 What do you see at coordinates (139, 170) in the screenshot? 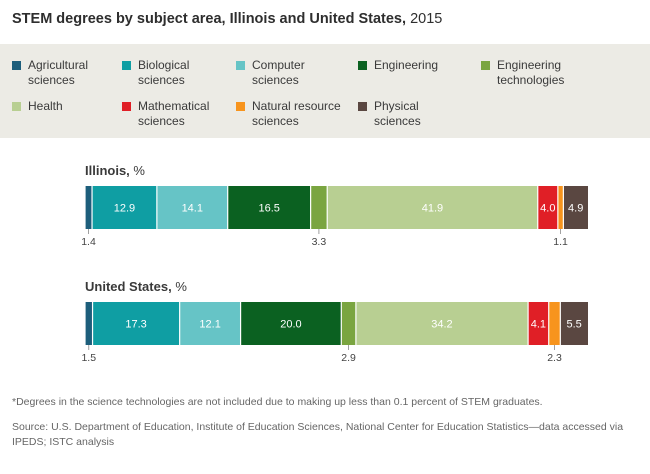
I see `panel-title-illinois-unit: %` at bounding box center [139, 170].